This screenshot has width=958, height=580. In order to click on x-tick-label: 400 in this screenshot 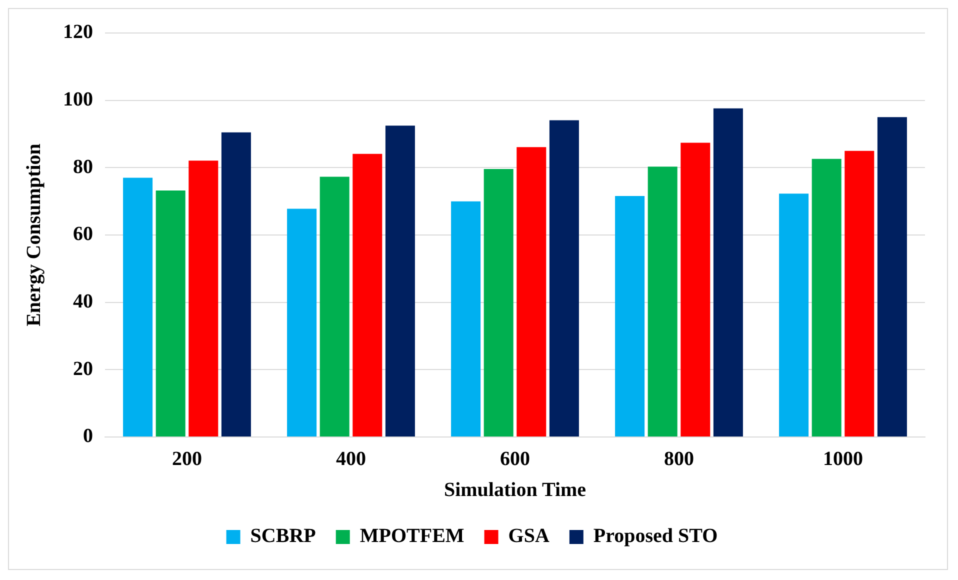, I will do `click(351, 459)`.